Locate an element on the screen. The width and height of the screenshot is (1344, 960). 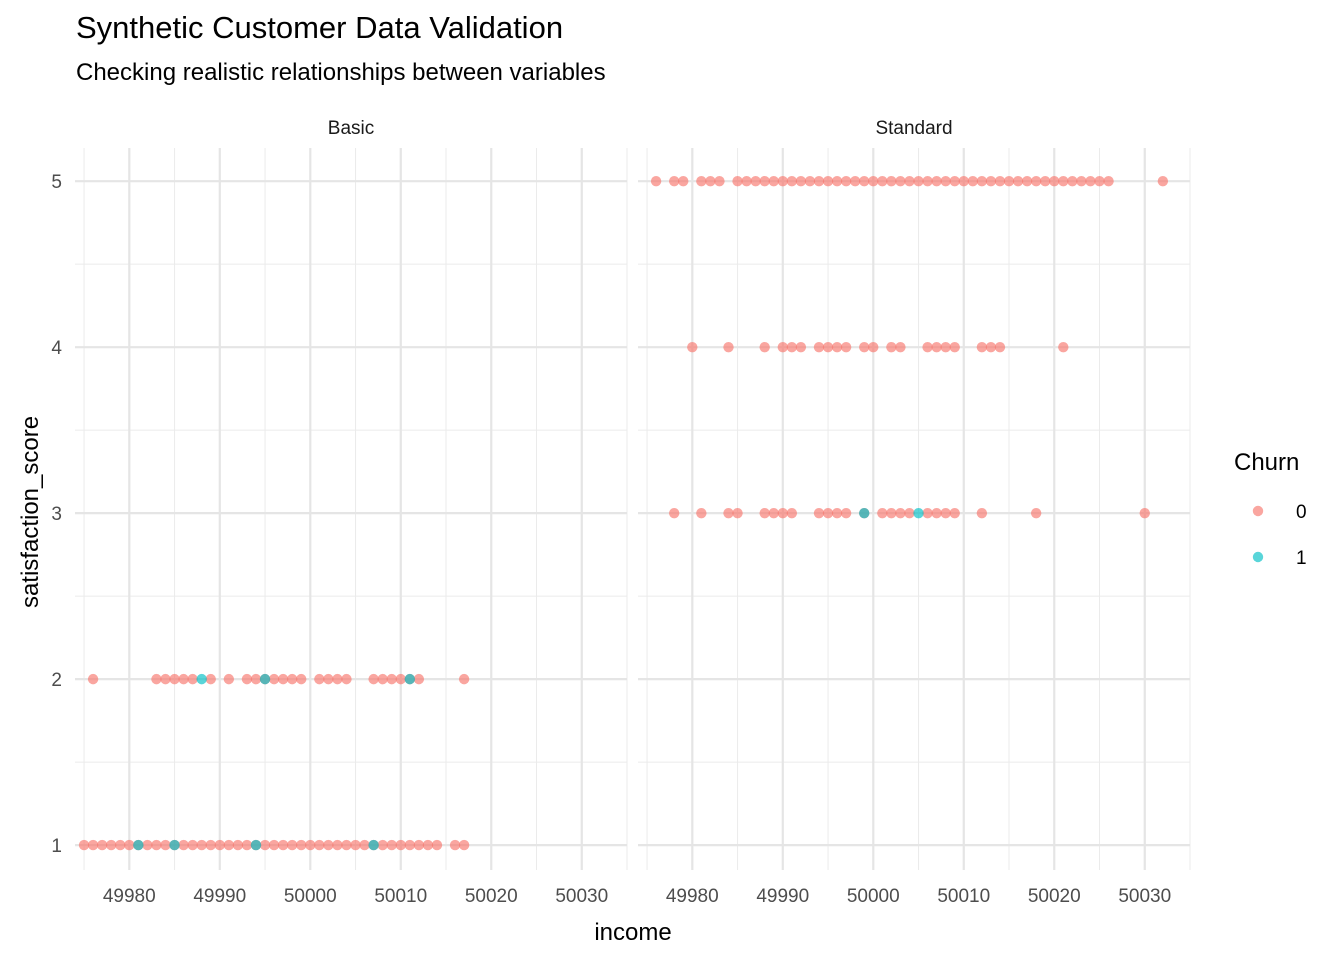
legend: Churn 0 1 is located at coordinates (1270, 509).